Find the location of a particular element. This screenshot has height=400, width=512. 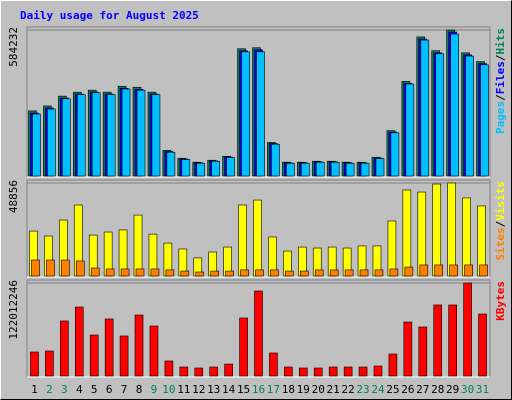

legend: Sites/Visits is located at coordinates (500, 221).